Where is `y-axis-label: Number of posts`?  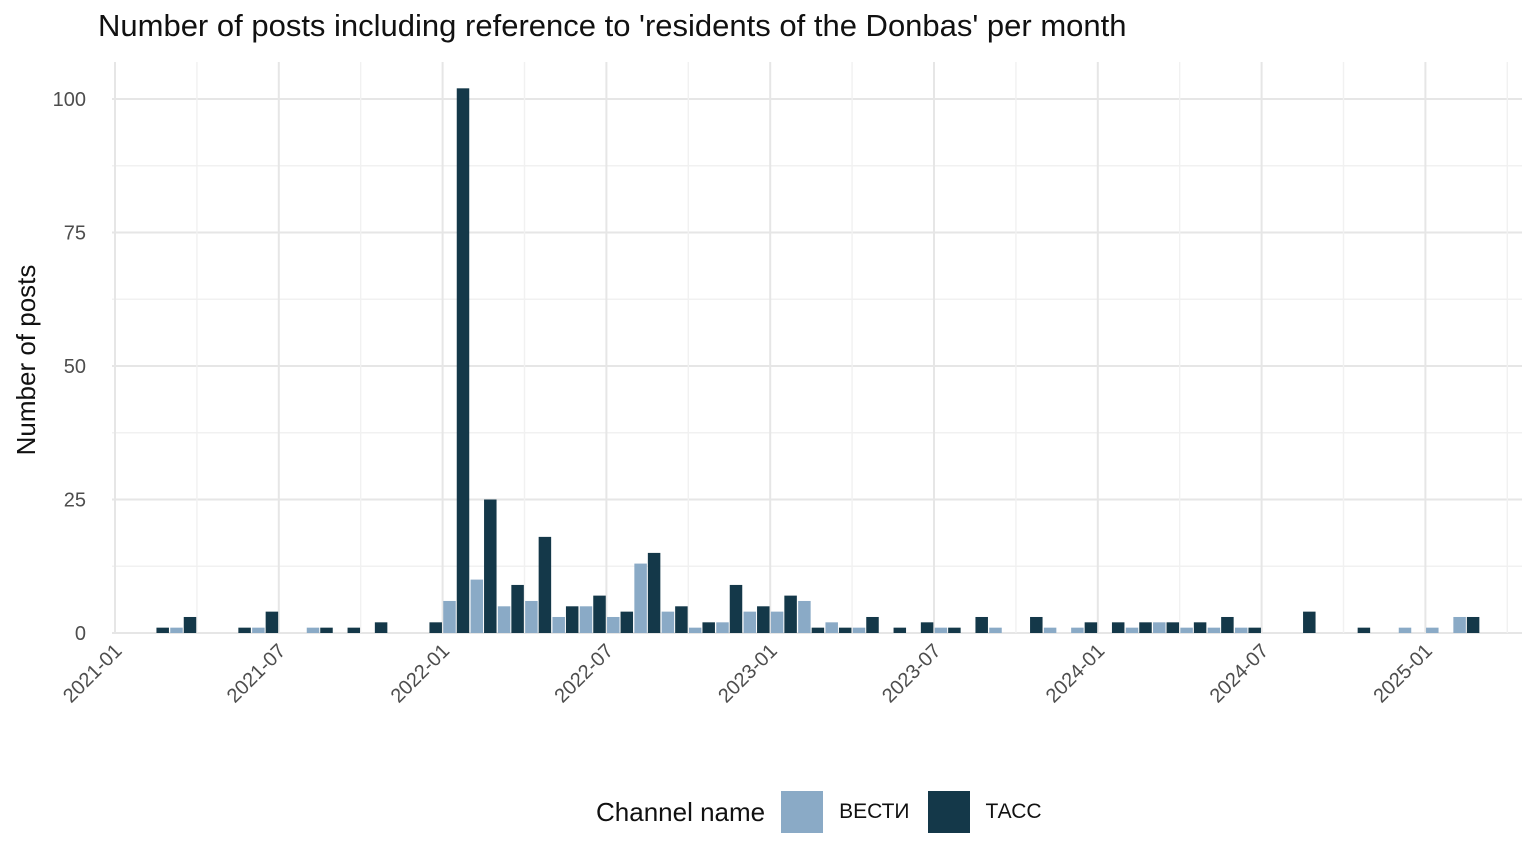 y-axis-label: Number of posts is located at coordinates (26, 360).